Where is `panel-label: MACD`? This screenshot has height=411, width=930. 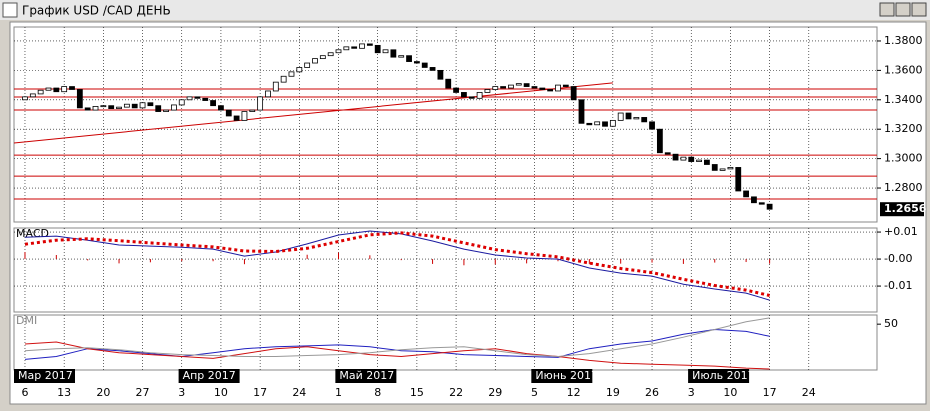
panel-label: MACD is located at coordinates (32, 233).